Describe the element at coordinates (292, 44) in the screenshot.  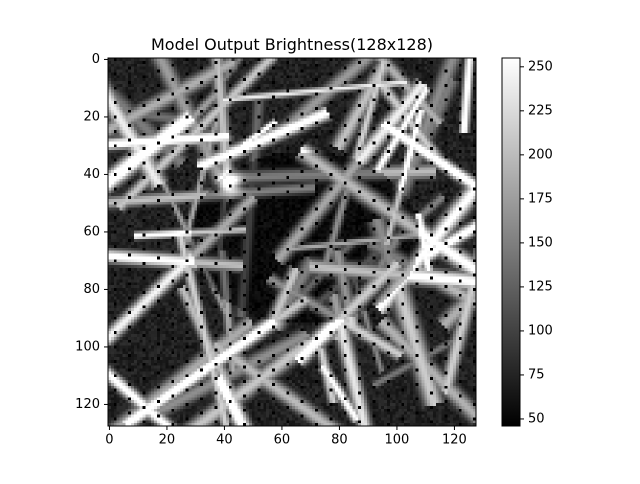
I see `chart-title: Model Output Brightness(128x128)` at that location.